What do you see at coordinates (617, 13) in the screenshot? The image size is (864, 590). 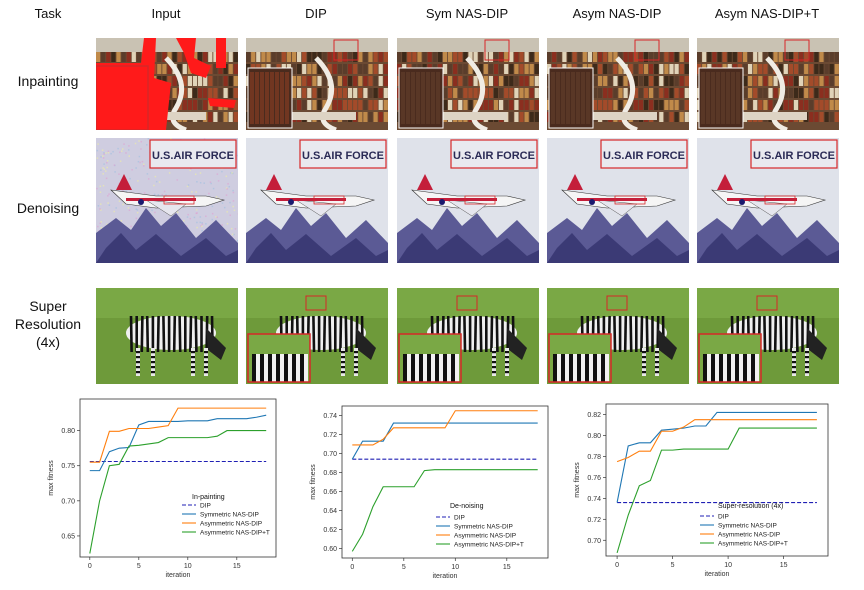 I see `header-asym-nas-dip: Asym NAS-DIP` at bounding box center [617, 13].